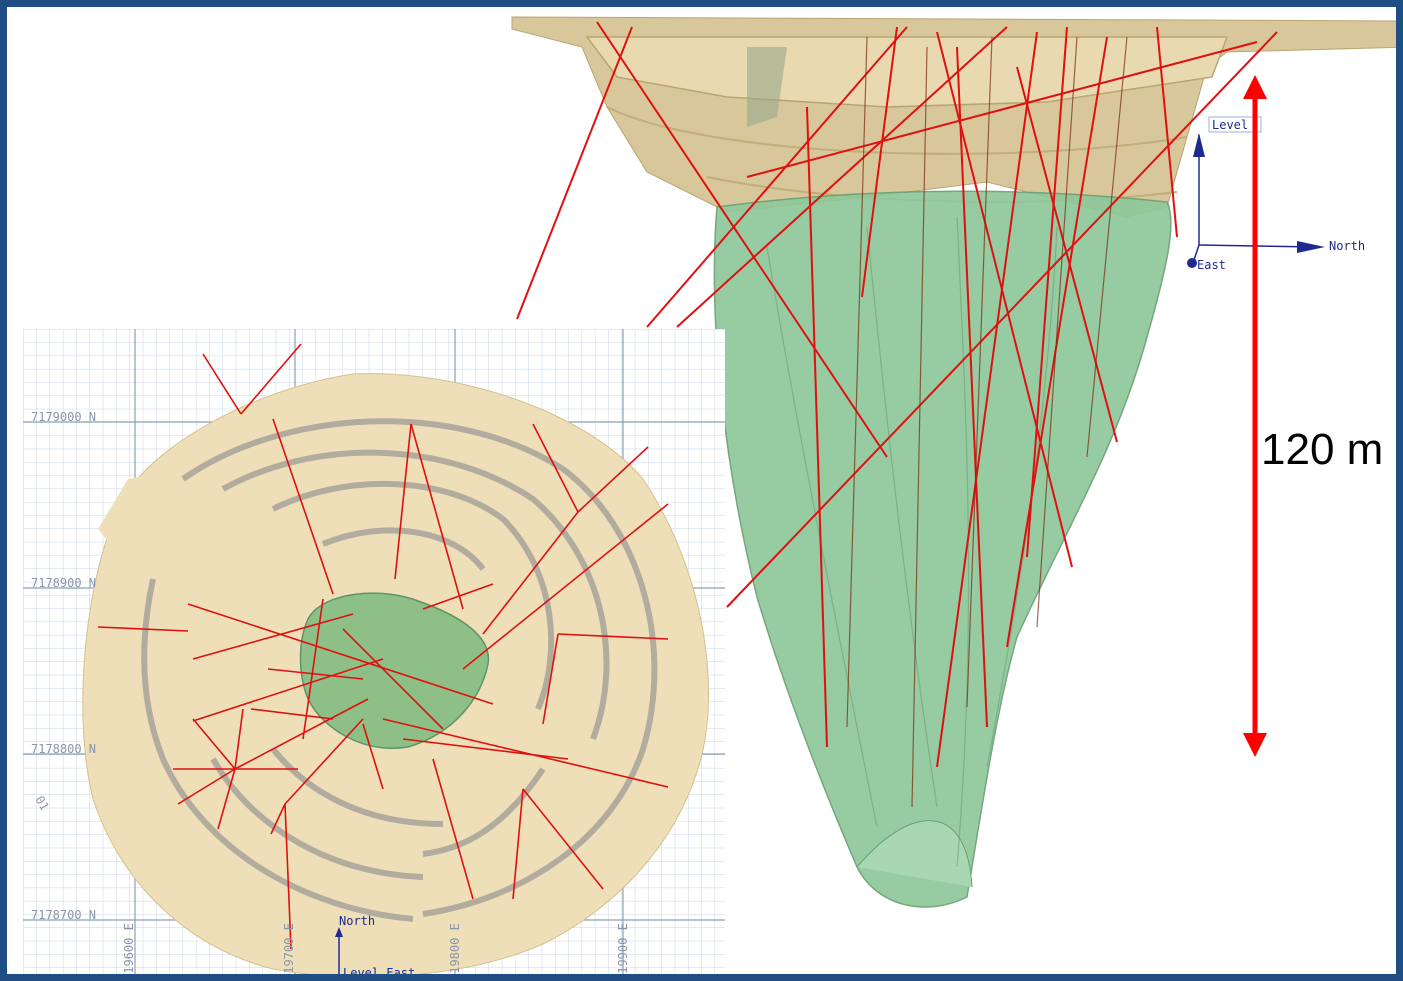 This screenshot has height=981, width=1403. Describe the element at coordinates (289, 952) in the screenshot. I see `easting-label: 519700 E` at that location.